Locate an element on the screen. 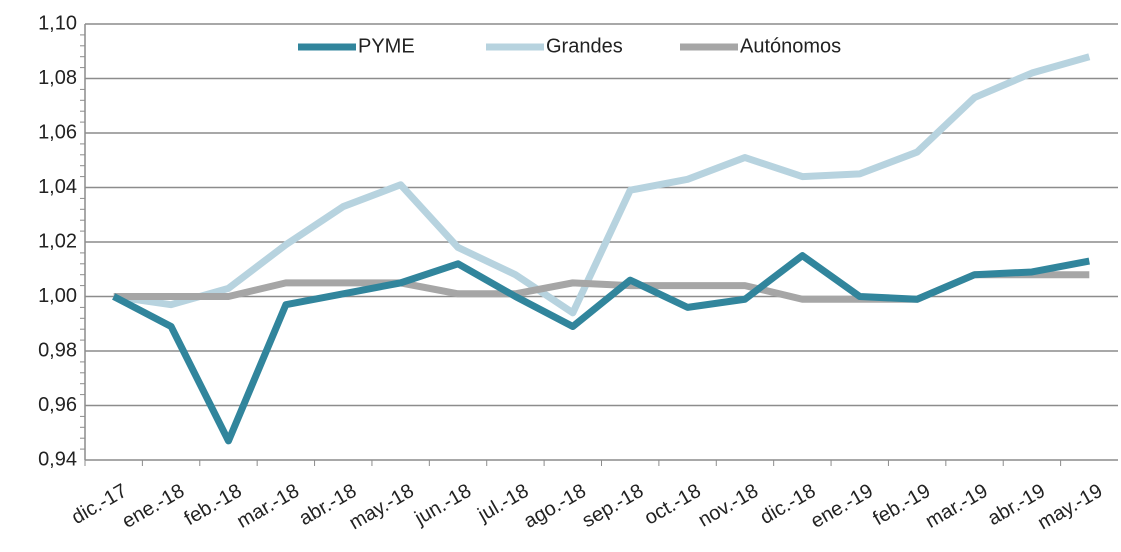 The height and width of the screenshot is (552, 1121). x-tick-label: dic.-17 is located at coordinates (99, 504).